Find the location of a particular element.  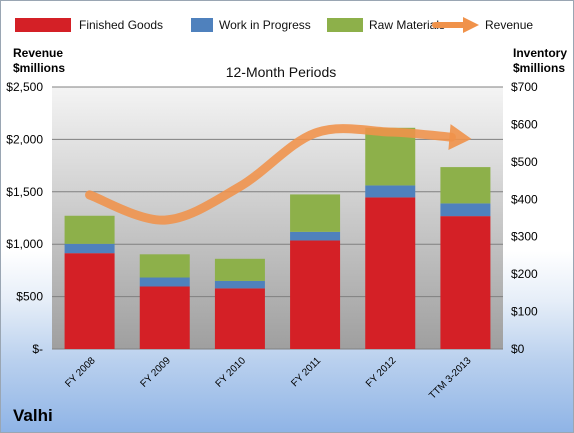

right-tick-label-0: $0 is located at coordinates (518, 349).